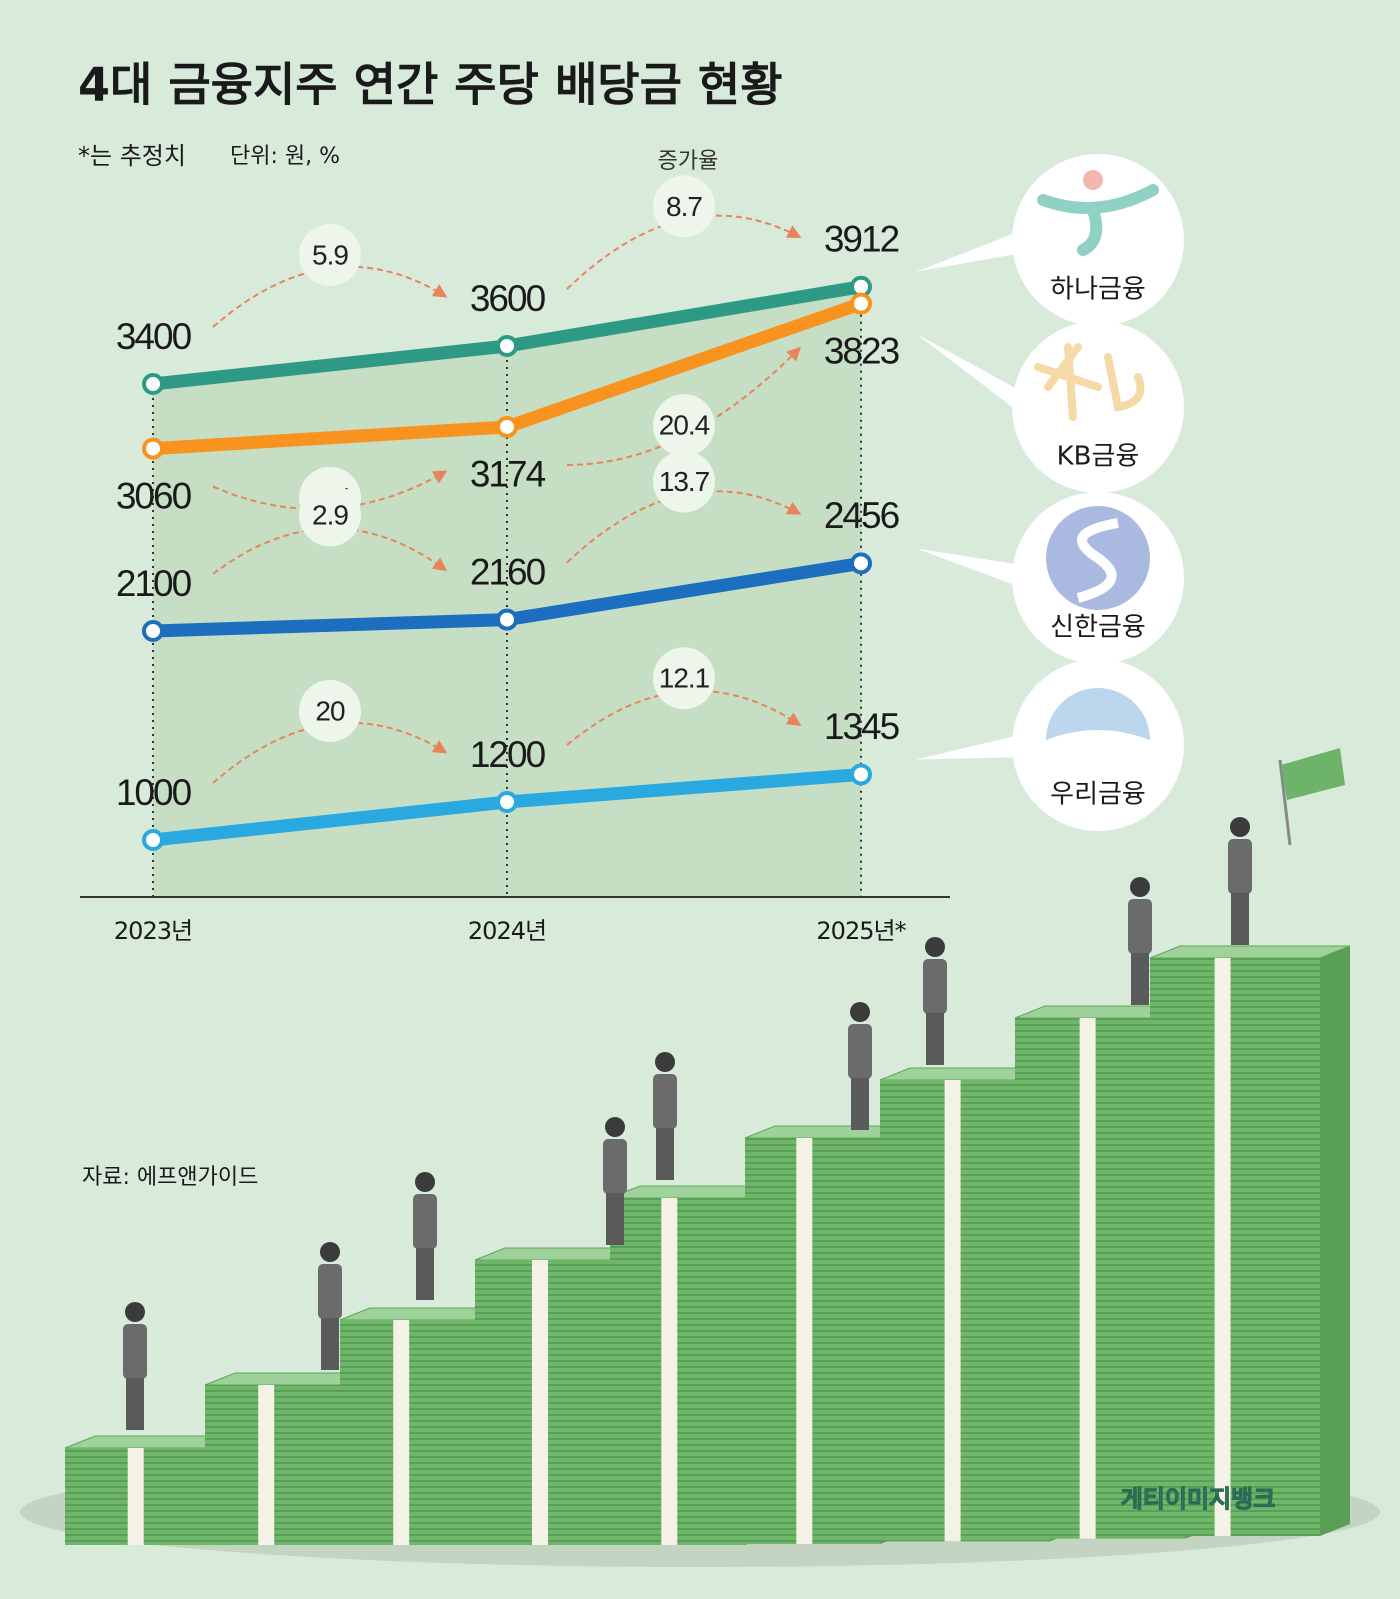 The width and height of the screenshot is (1400, 1599). I want to click on x-tick-label: 2024년, so click(507, 931).